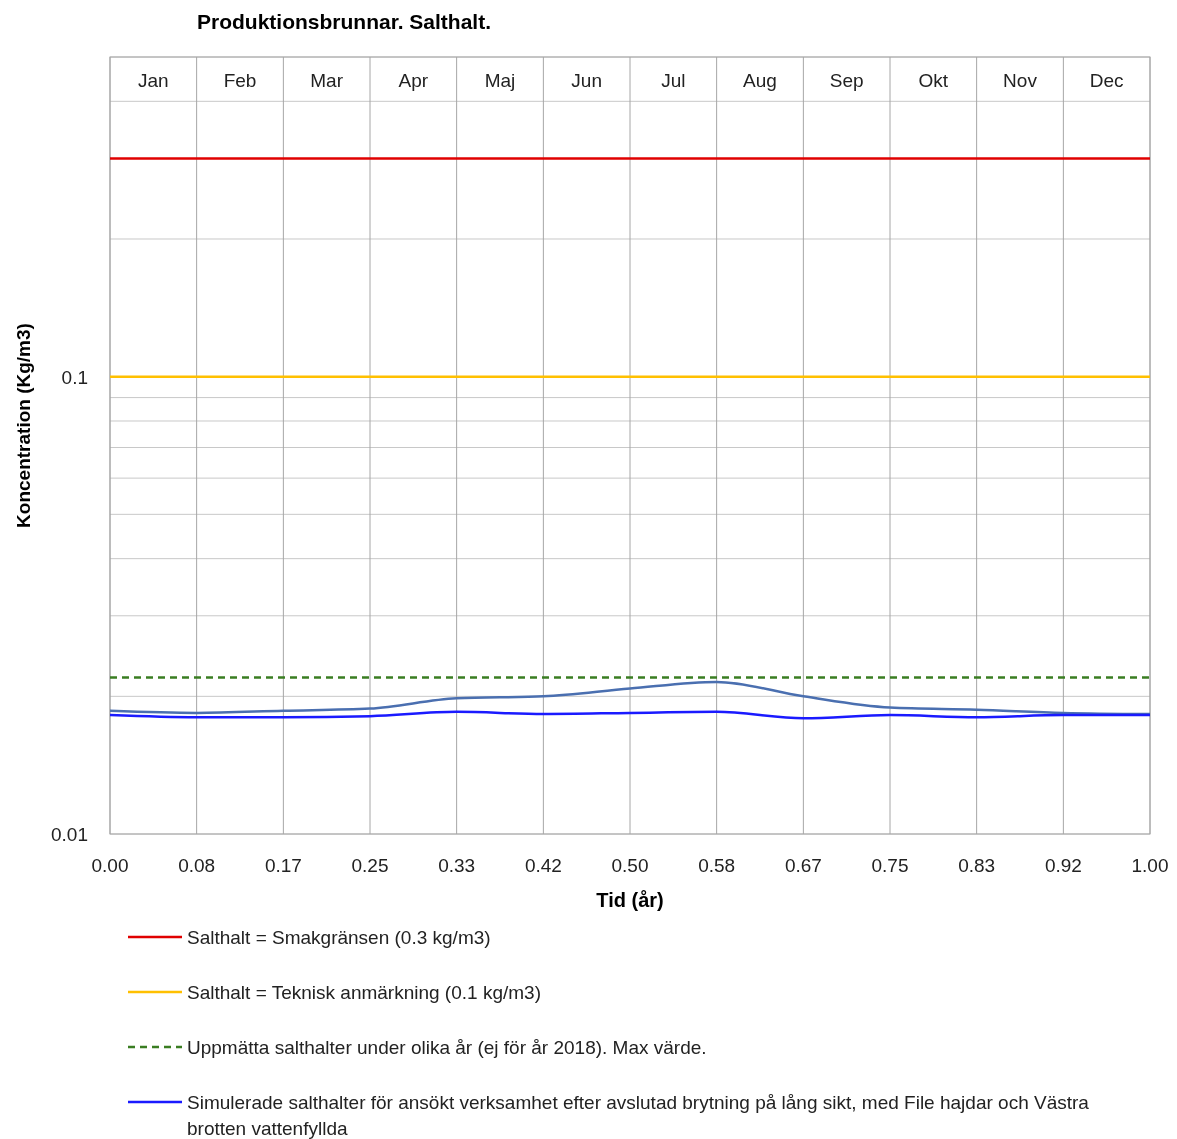  I want to click on annotation: Aug, so click(760, 80).